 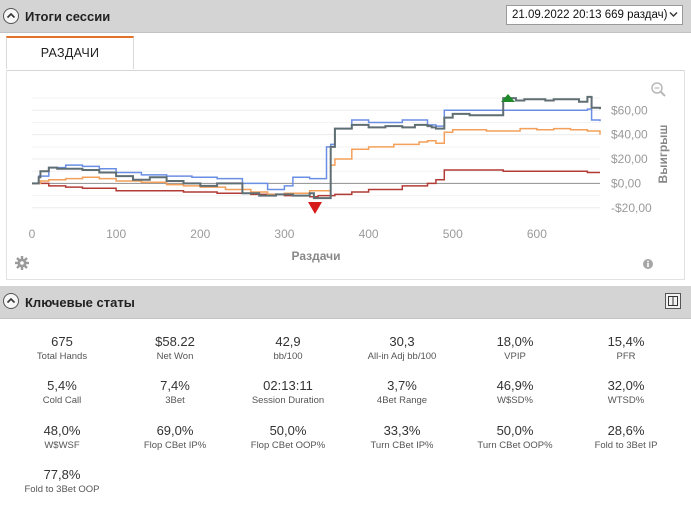 I want to click on zoom-icon, so click(x=658, y=89).